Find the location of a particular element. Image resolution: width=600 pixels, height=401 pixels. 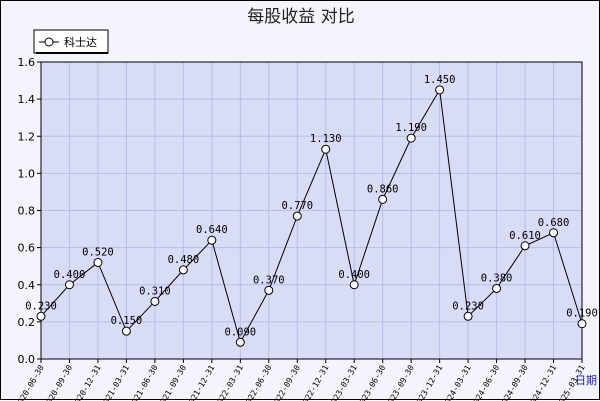

data-label: 0.770 is located at coordinates (297, 206).